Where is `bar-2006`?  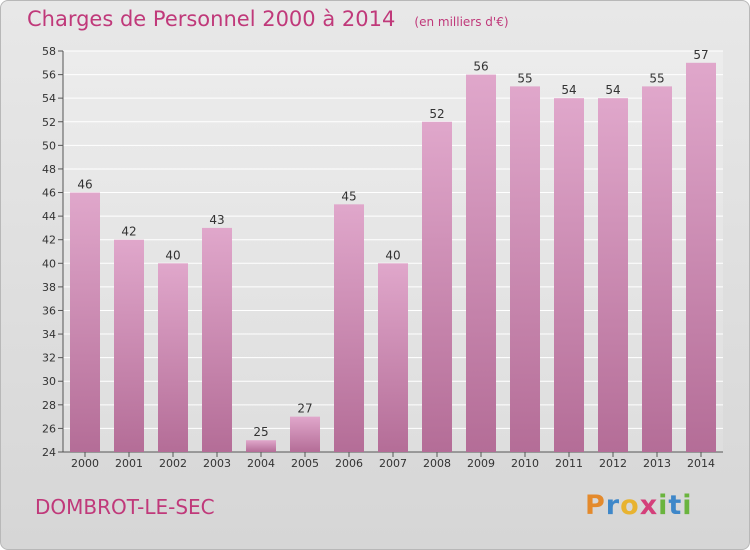
bar-2006 is located at coordinates (349, 328).